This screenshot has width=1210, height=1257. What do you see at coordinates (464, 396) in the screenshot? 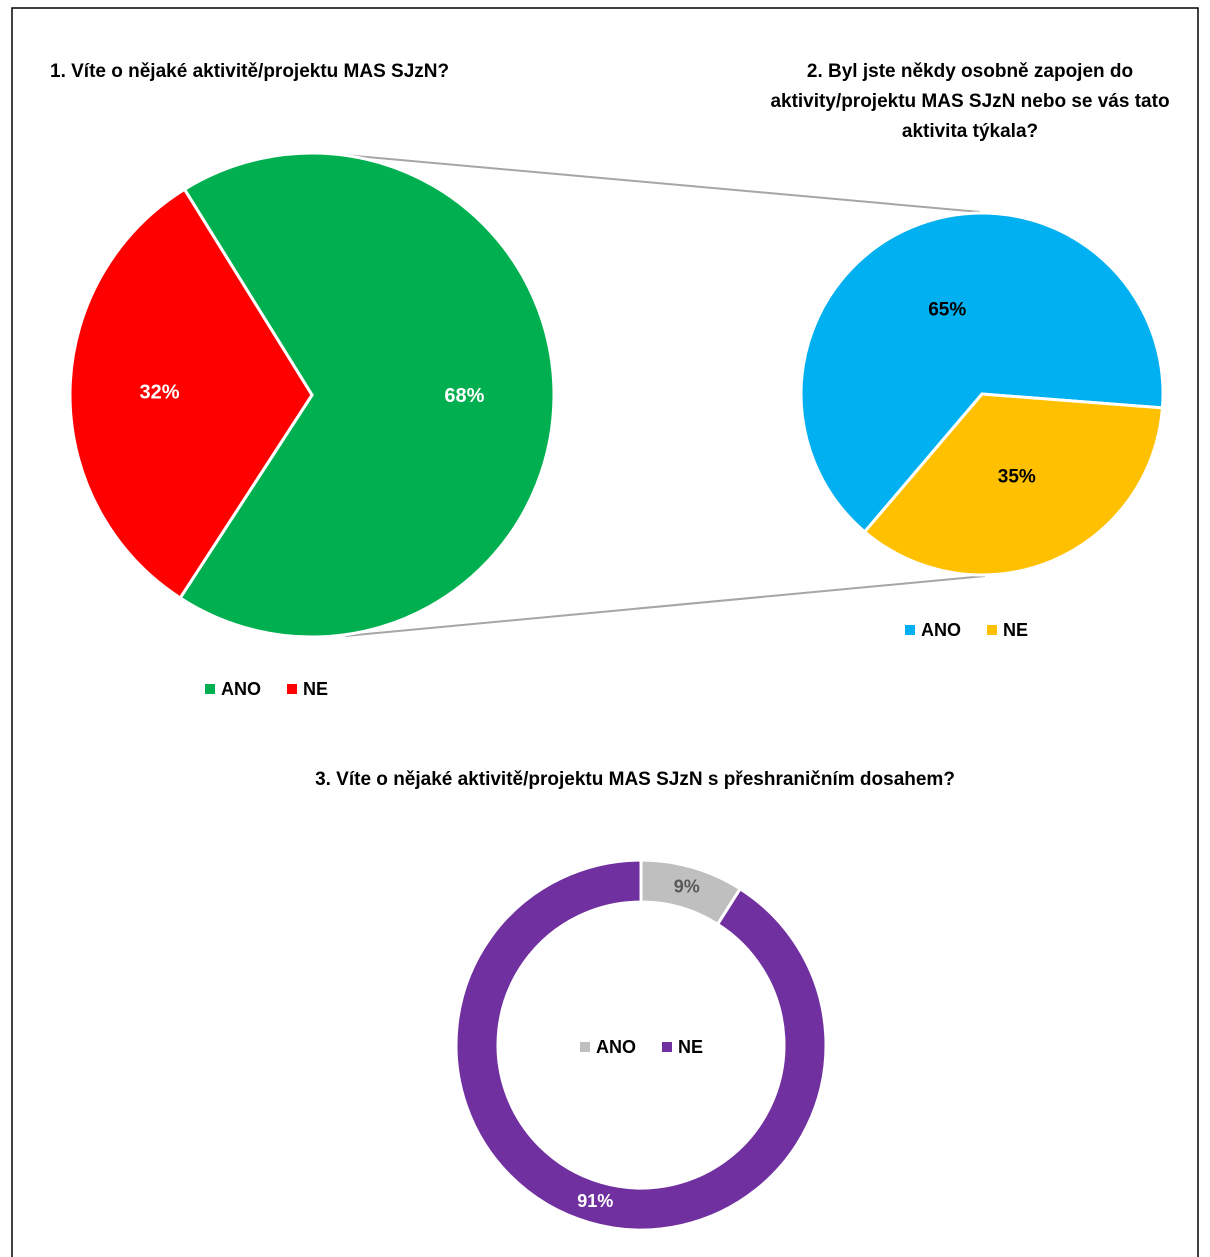
I see `data-label: 68%` at bounding box center [464, 396].